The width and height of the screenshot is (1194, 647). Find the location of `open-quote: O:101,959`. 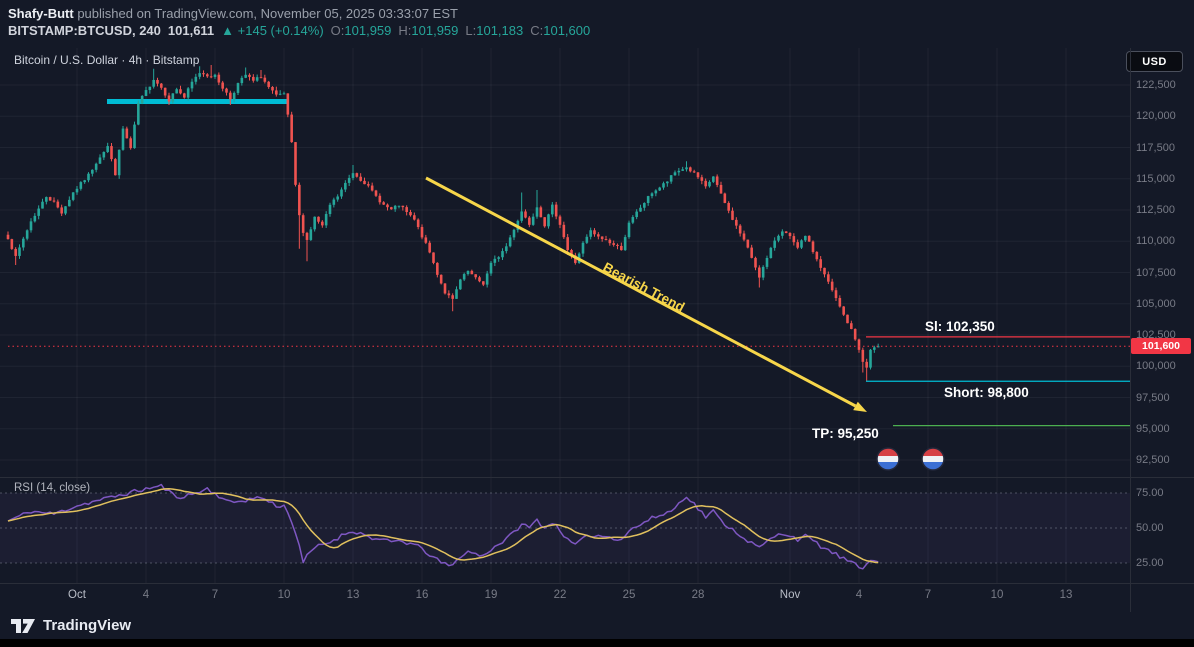

open-quote: O:101,959 is located at coordinates (361, 30).